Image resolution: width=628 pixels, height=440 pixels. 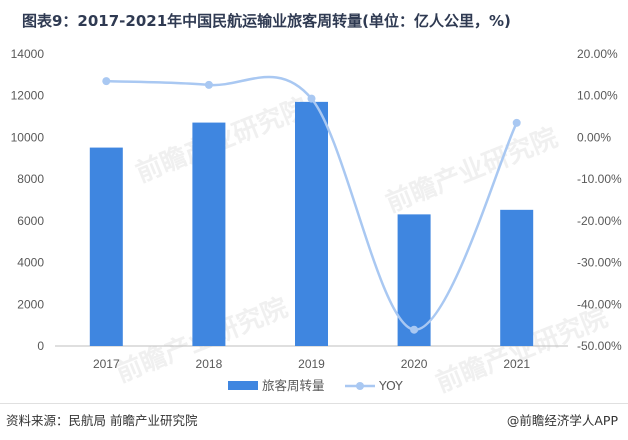 I want to click on legend-line-marker, so click(x=360, y=386).